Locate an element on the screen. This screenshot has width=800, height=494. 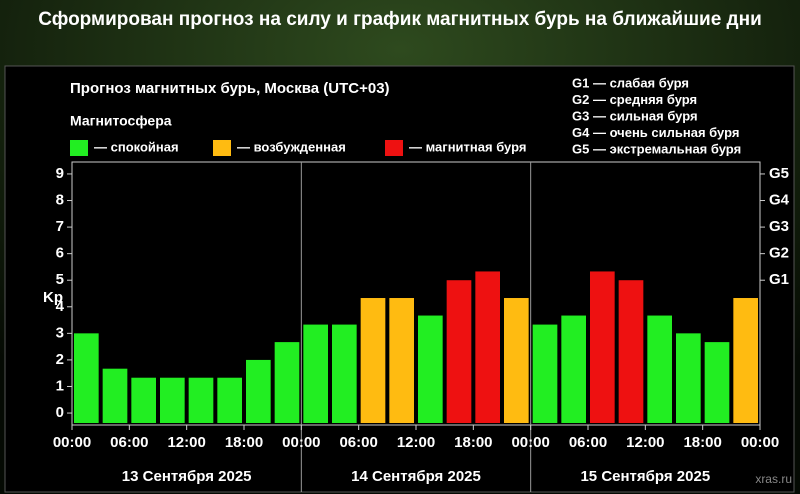
y-tick-label: 8 is located at coordinates (60, 199).